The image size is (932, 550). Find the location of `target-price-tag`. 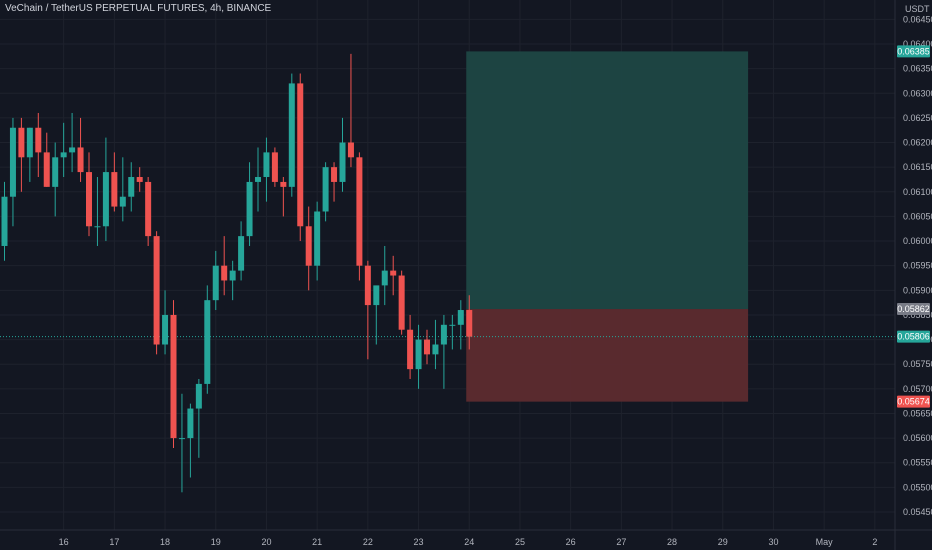

target-price-tag is located at coordinates (913, 51).